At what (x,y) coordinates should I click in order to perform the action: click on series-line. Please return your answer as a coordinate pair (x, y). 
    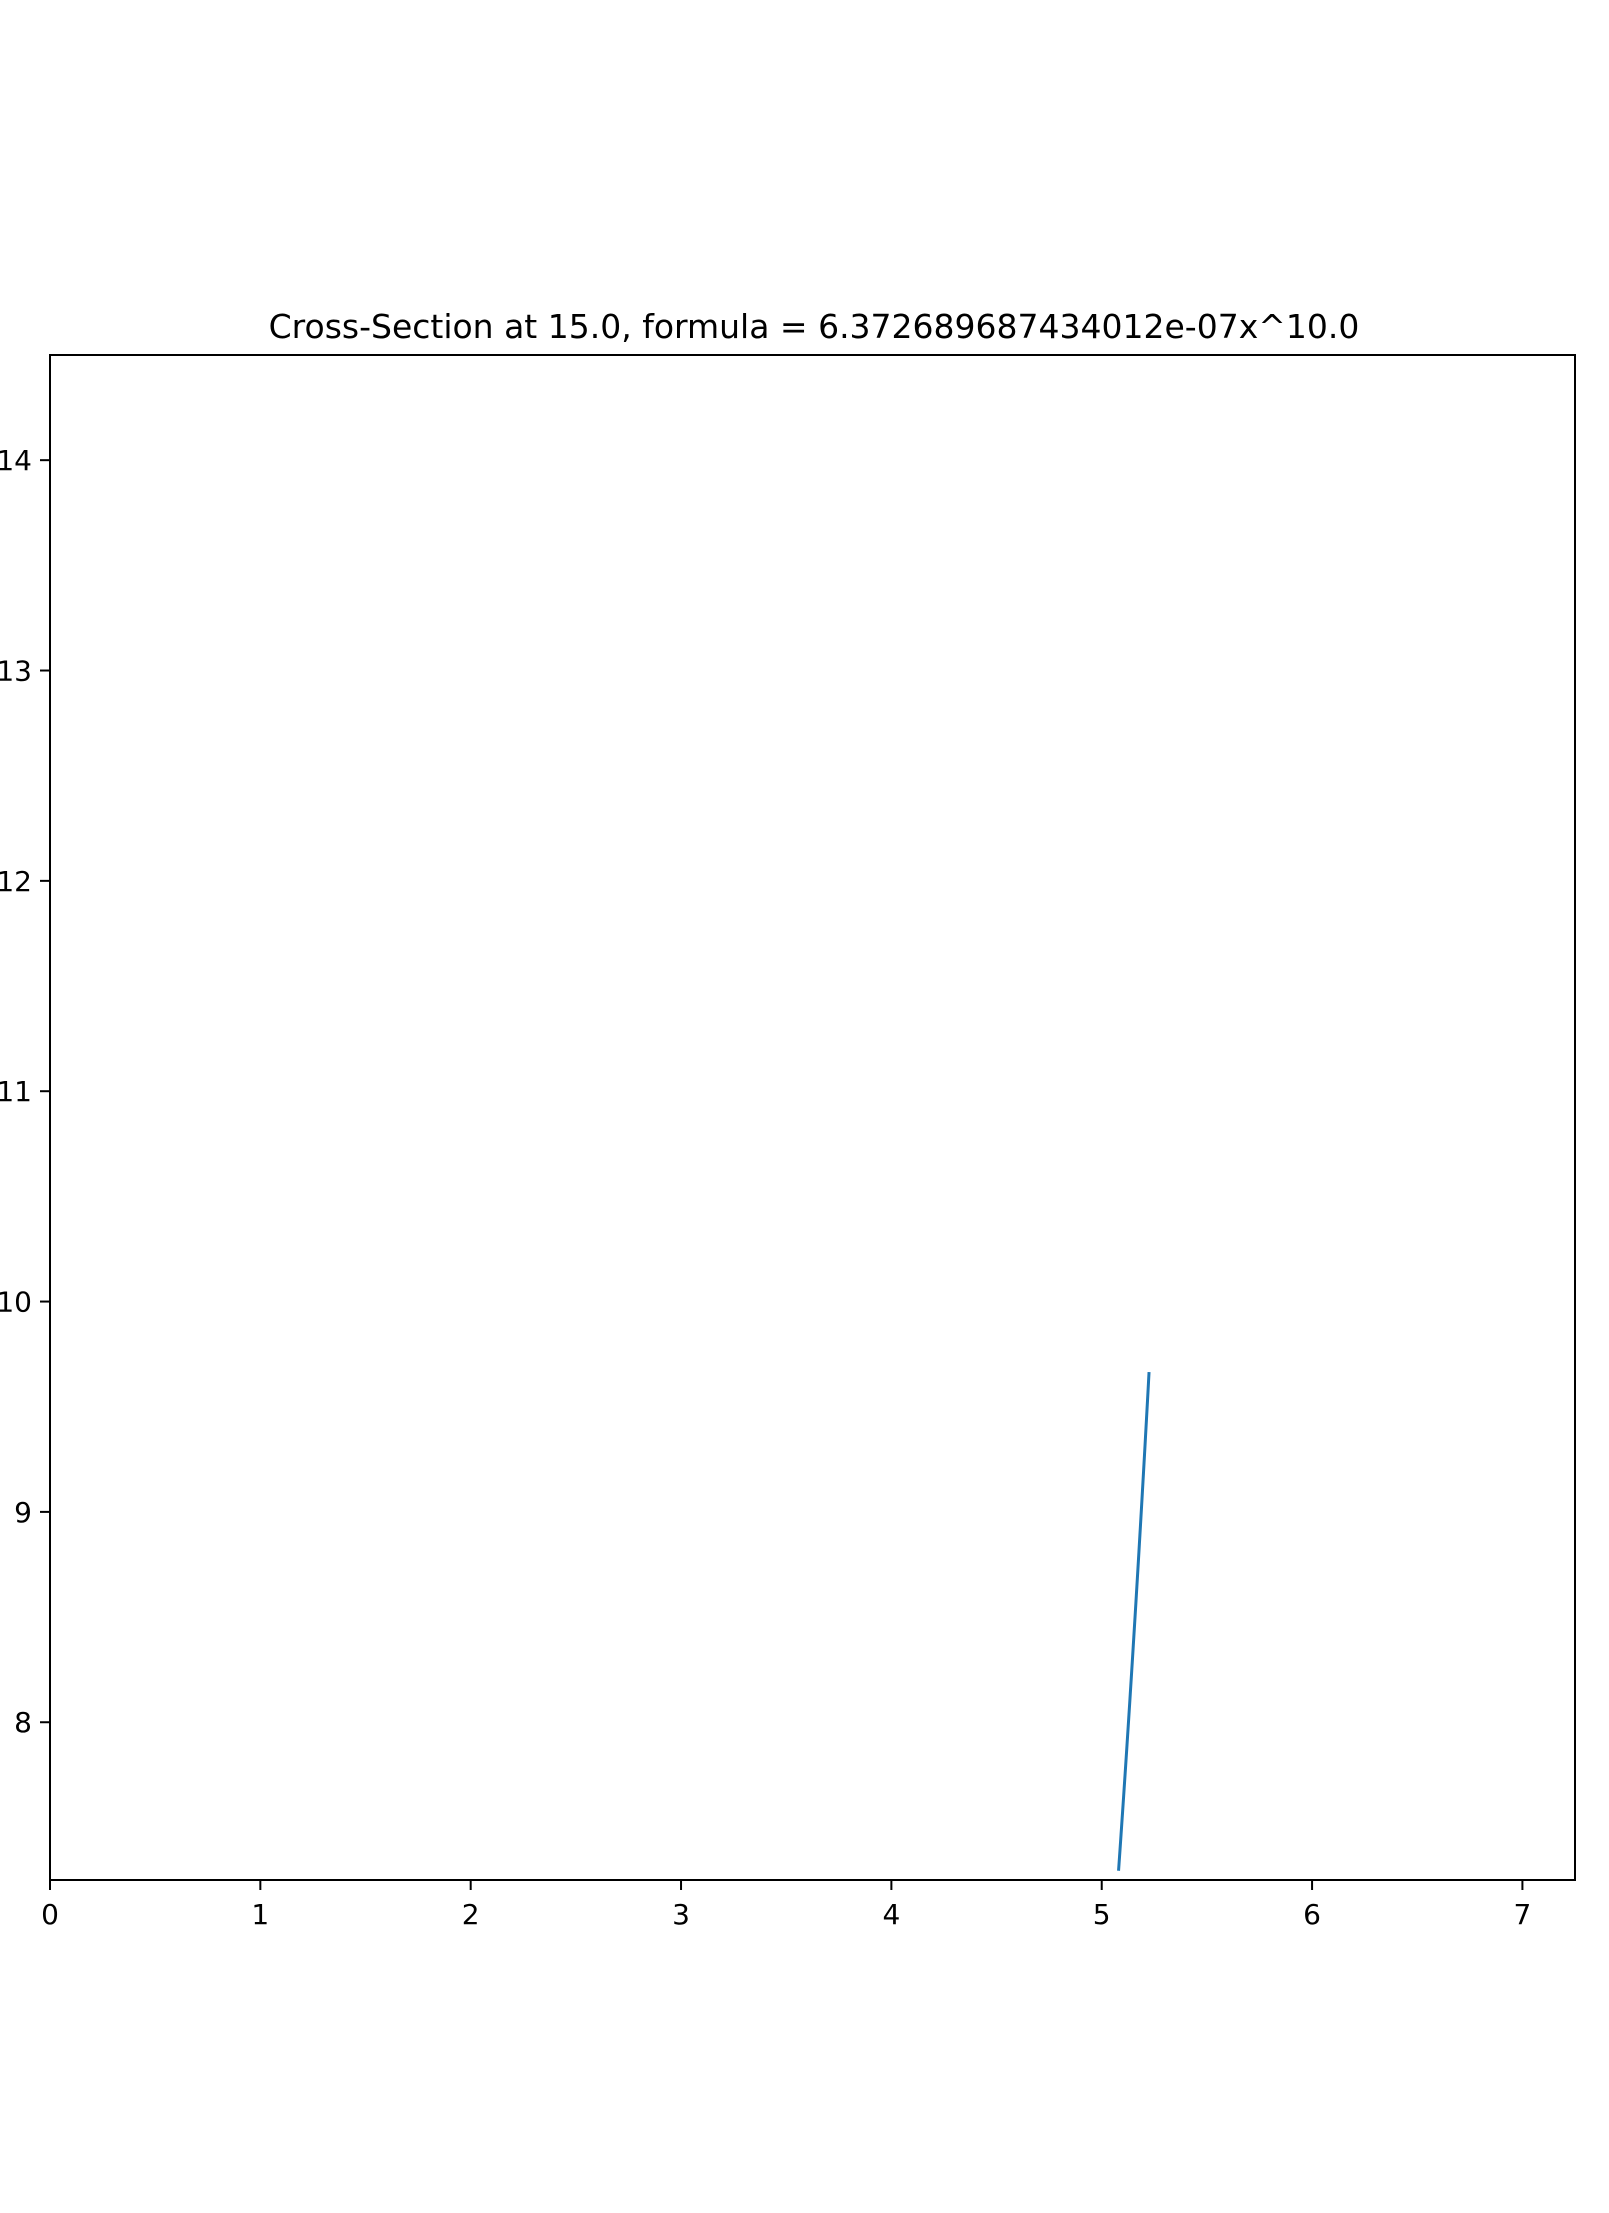
    Looking at the image, I should click on (1134, 1621).